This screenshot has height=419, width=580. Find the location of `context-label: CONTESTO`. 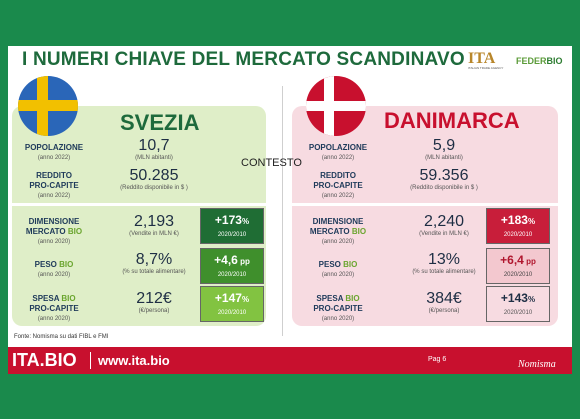

context-label: CONTESTO is located at coordinates (271, 163).